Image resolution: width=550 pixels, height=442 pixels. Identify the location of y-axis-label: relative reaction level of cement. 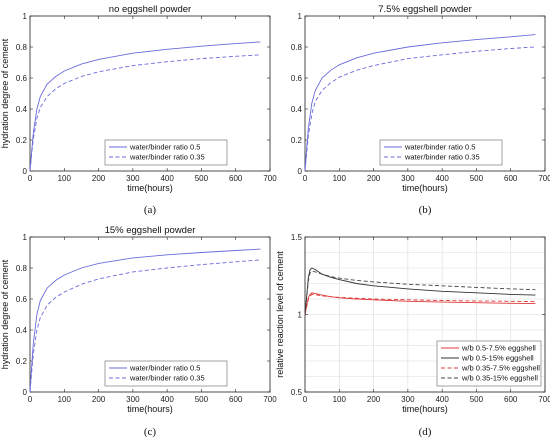
(280, 314).